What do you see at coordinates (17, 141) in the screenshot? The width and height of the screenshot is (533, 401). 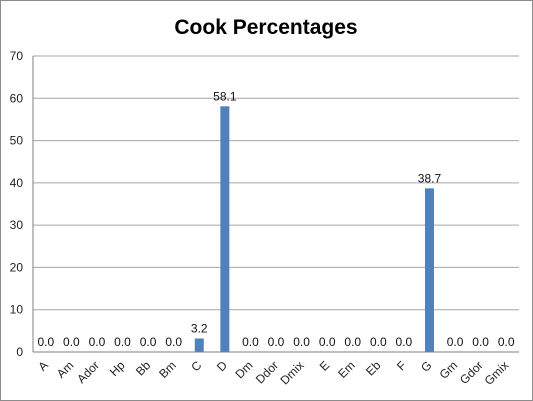 I see `y-tick-label: 50` at bounding box center [17, 141].